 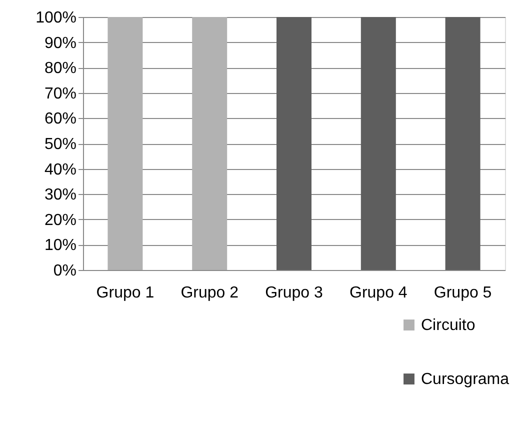 I want to click on y-tick-label: 50%, so click(x=60, y=144).